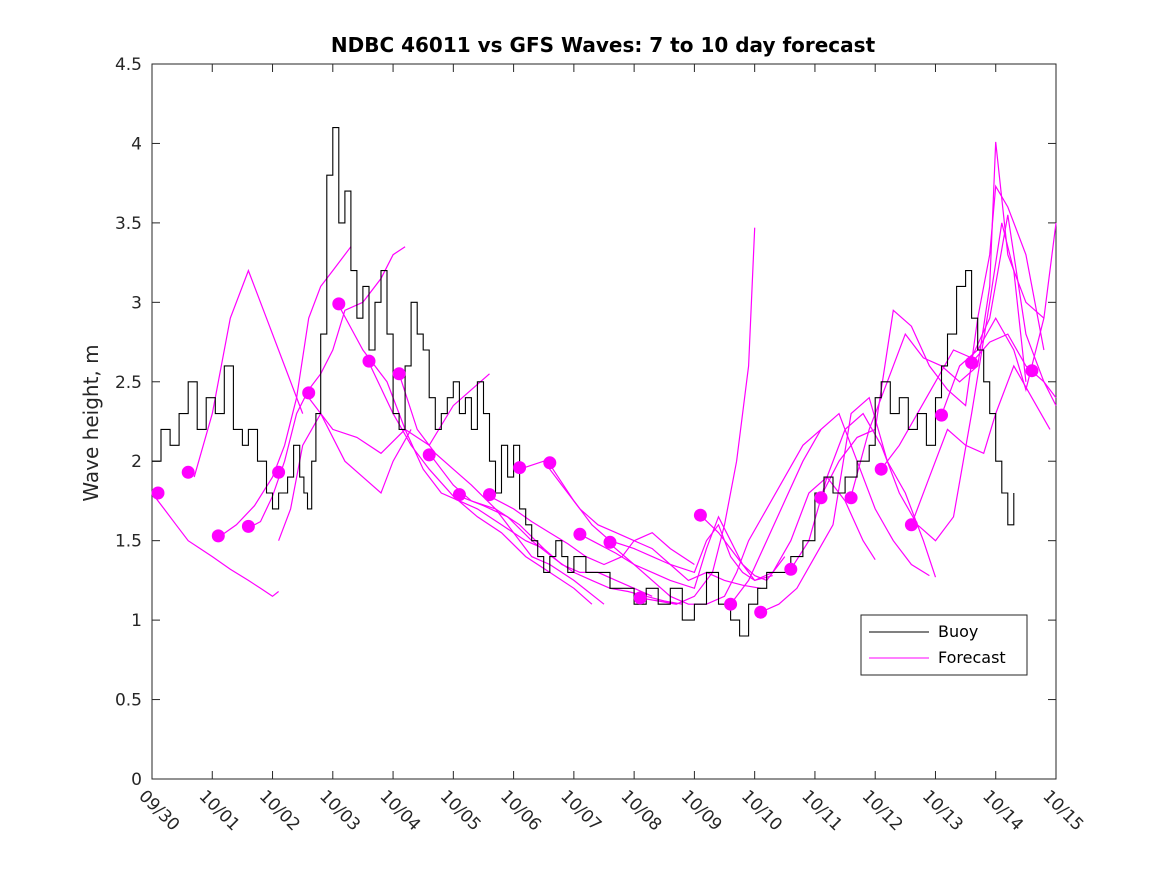  Describe the element at coordinates (128, 65) in the screenshot. I see `y-tick-label: 4.5` at that location.